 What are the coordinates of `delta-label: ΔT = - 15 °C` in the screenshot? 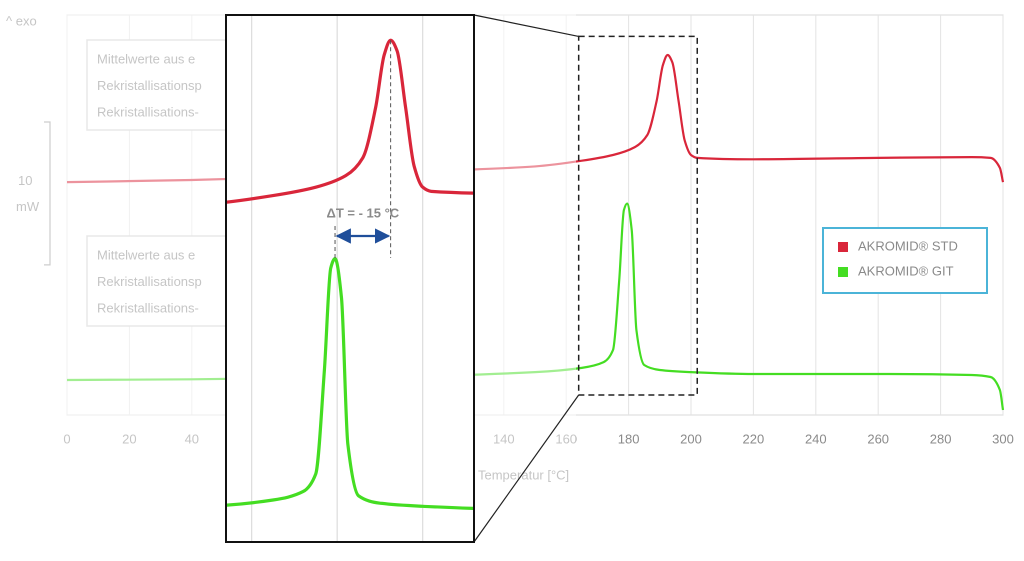 It's located at (362, 212).